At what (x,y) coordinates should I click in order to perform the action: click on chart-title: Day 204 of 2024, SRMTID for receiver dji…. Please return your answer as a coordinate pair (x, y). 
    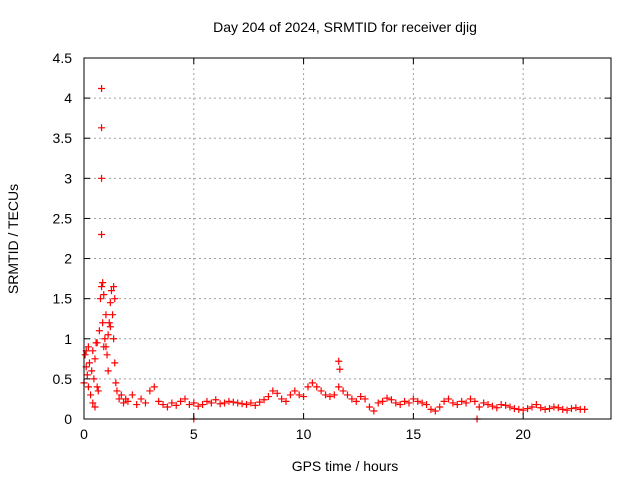
    Looking at the image, I should click on (345, 27).